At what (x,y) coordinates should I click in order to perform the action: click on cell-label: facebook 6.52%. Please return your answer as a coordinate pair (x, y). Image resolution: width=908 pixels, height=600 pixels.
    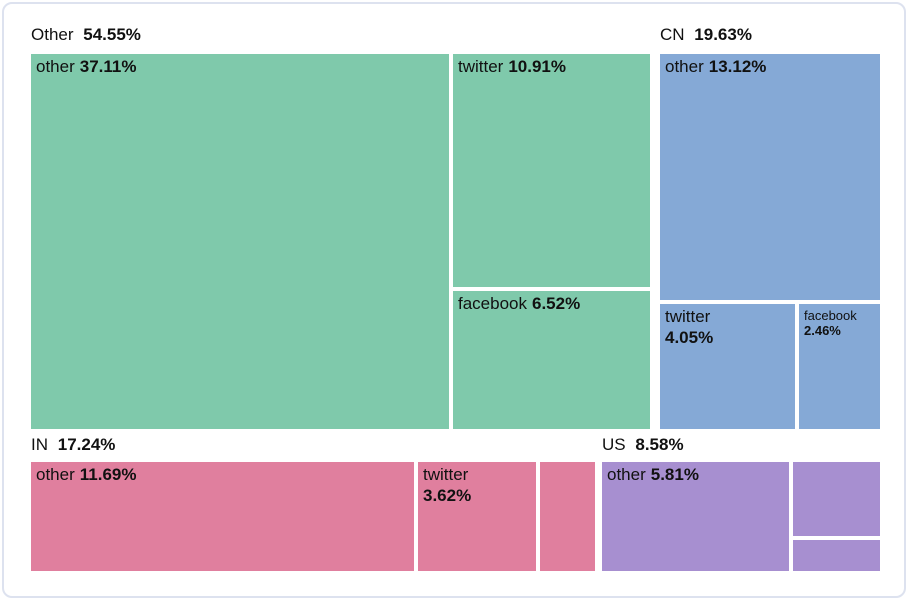
    Looking at the image, I should click on (519, 303).